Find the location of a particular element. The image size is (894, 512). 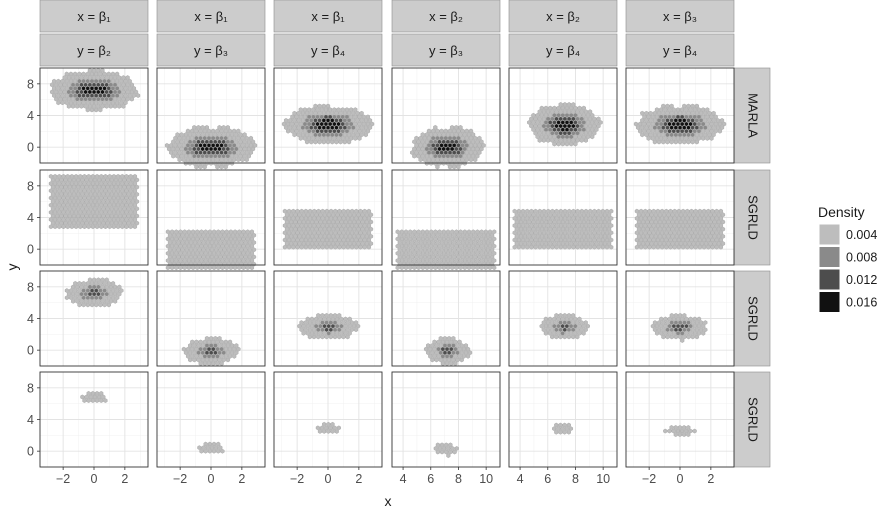

column-strip-x: x = β₃ is located at coordinates (680, 16).